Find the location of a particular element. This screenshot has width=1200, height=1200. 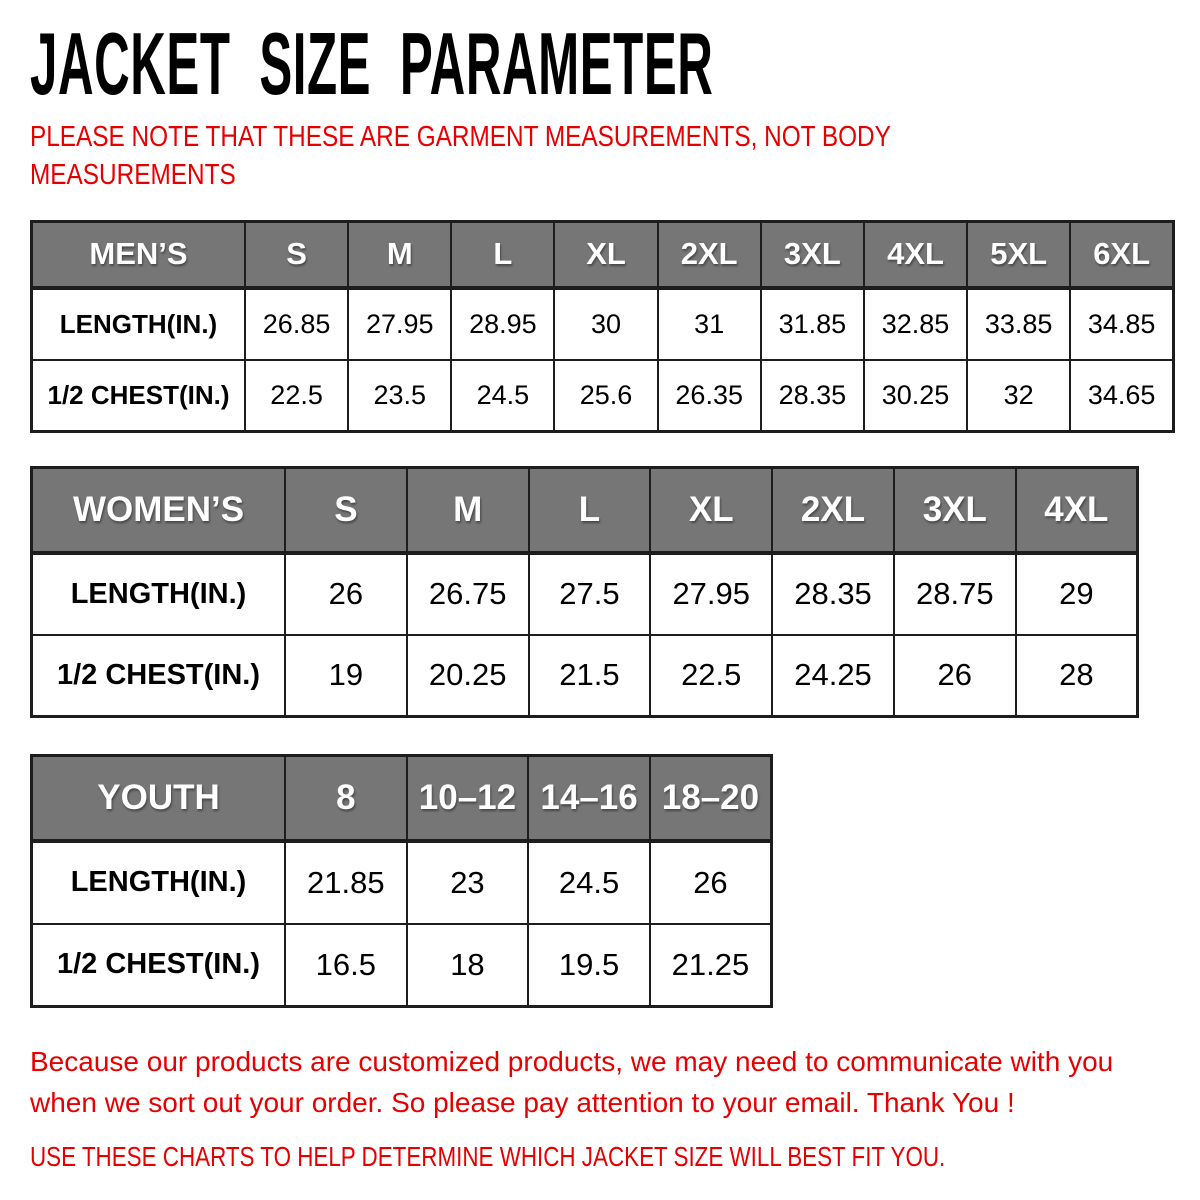

value-cell: 34.65 is located at coordinates (1122, 395).